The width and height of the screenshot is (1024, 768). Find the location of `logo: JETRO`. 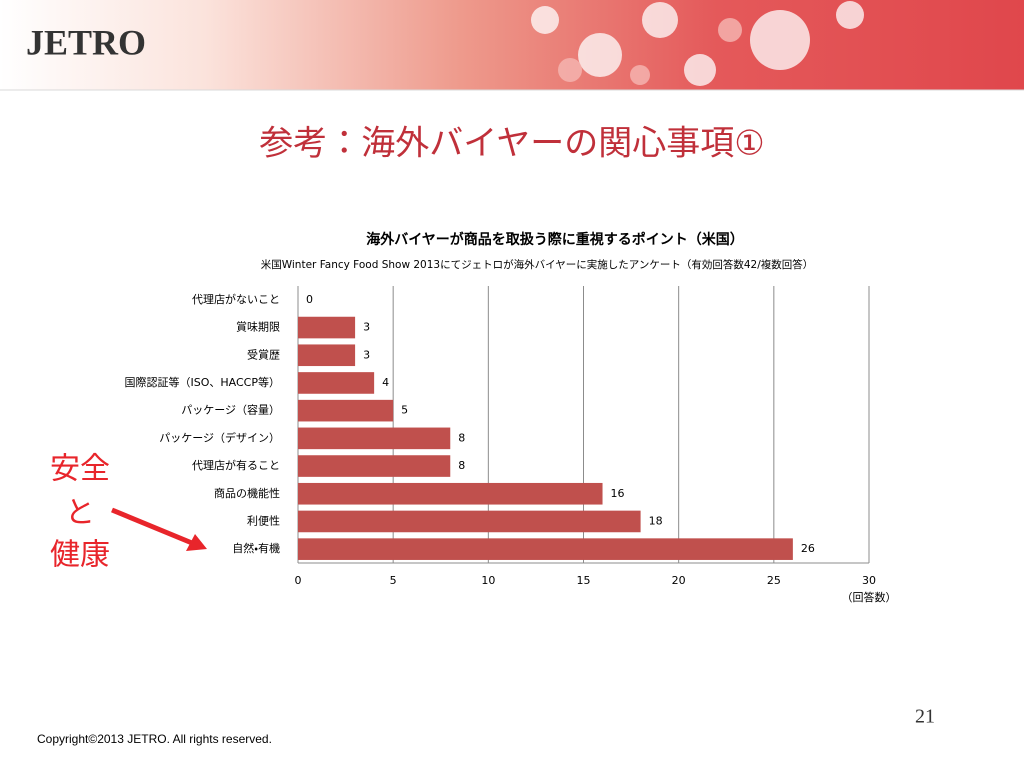

logo: JETRO is located at coordinates (86, 42).